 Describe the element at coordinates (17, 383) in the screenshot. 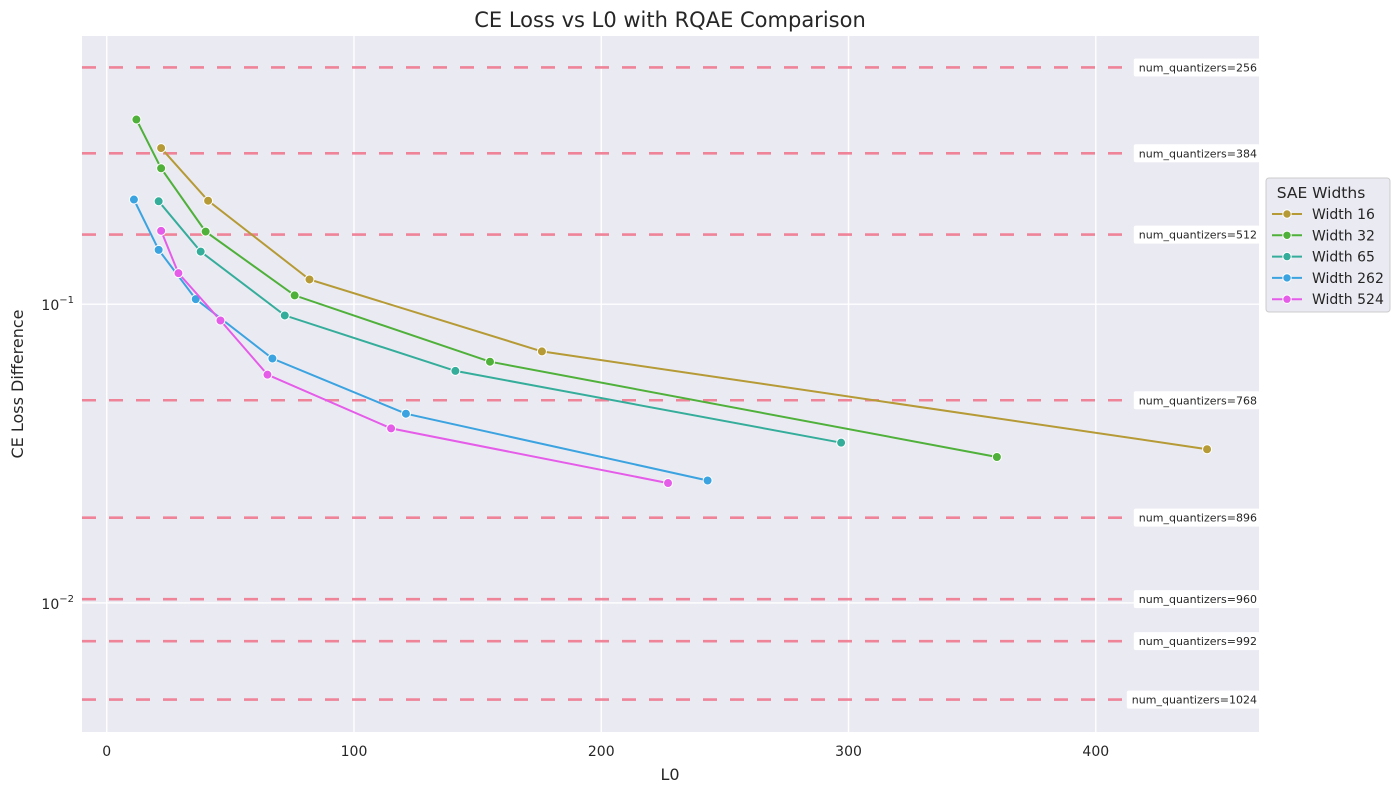

I see `y-axis-label: CE Loss Difference` at that location.